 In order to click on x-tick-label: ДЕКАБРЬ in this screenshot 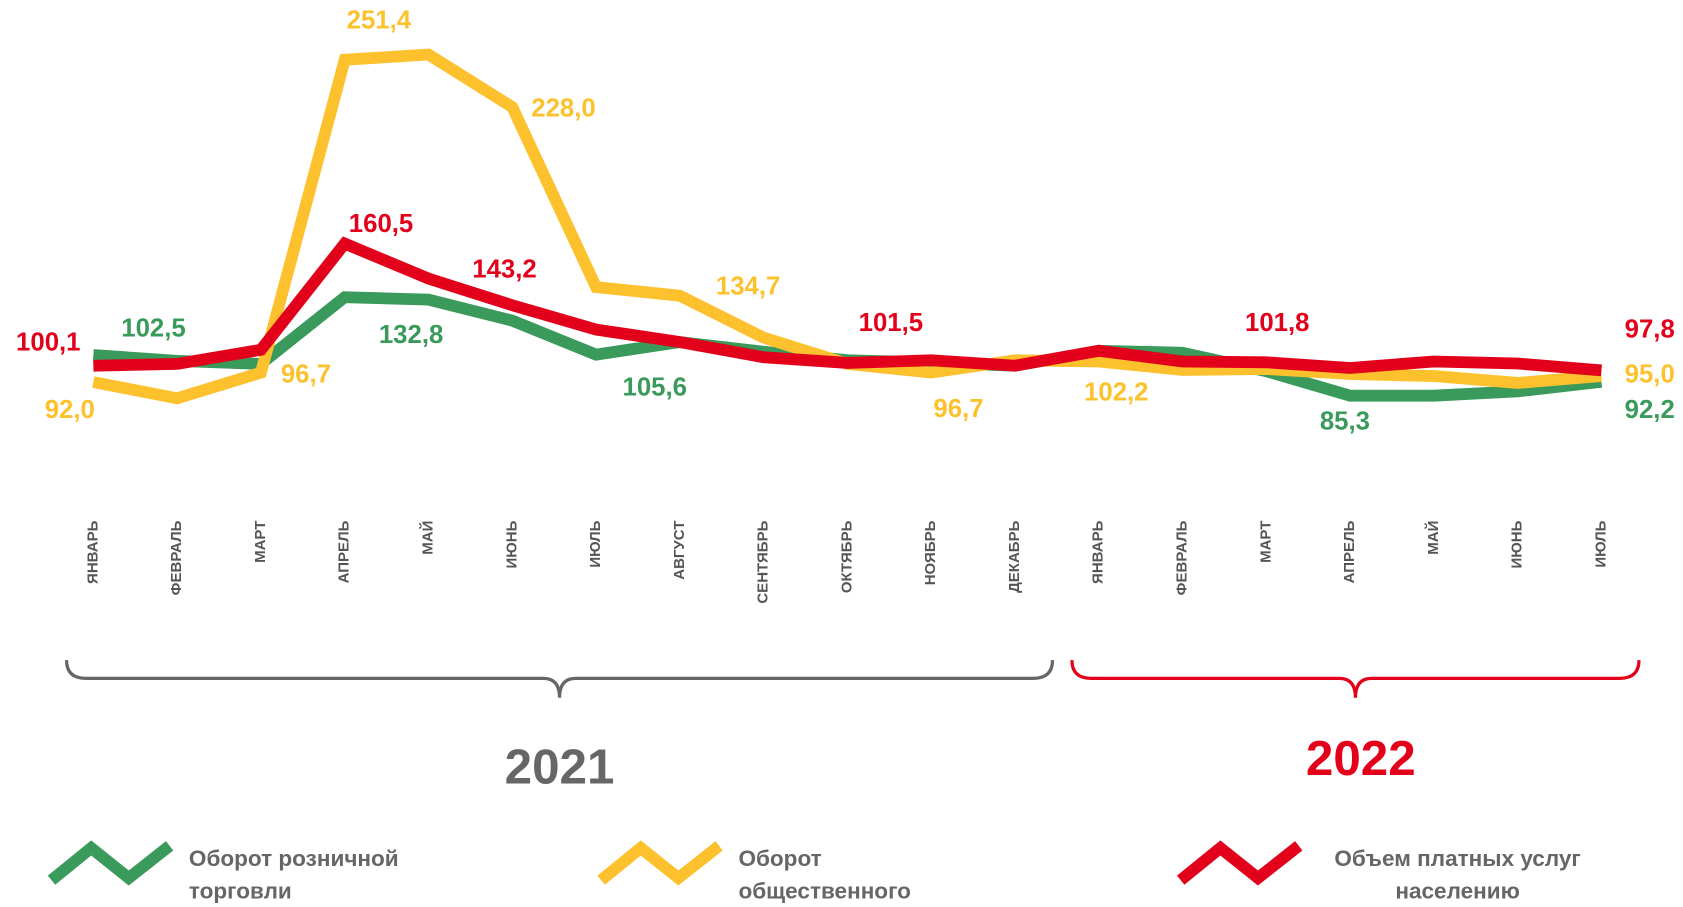, I will do `click(1014, 556)`.